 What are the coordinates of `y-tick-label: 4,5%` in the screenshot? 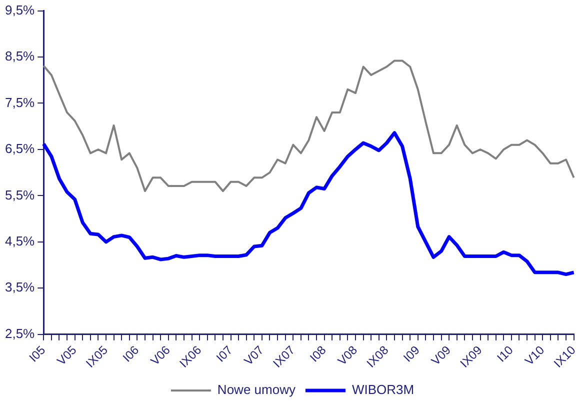 It's located at (20, 240).